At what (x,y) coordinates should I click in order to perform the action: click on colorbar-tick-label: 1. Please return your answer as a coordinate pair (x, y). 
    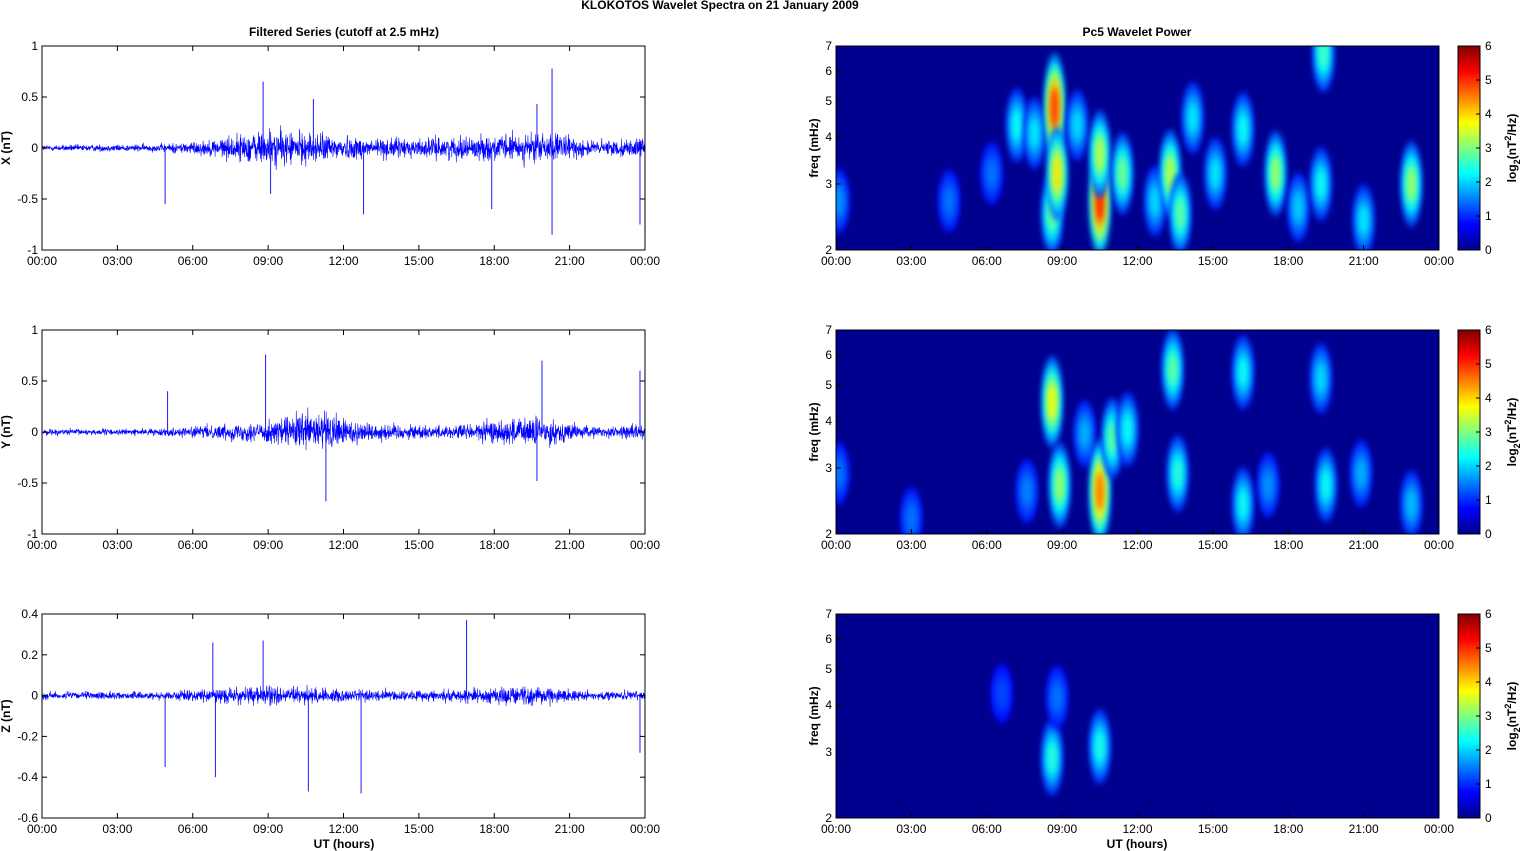
    Looking at the image, I should click on (1488, 216).